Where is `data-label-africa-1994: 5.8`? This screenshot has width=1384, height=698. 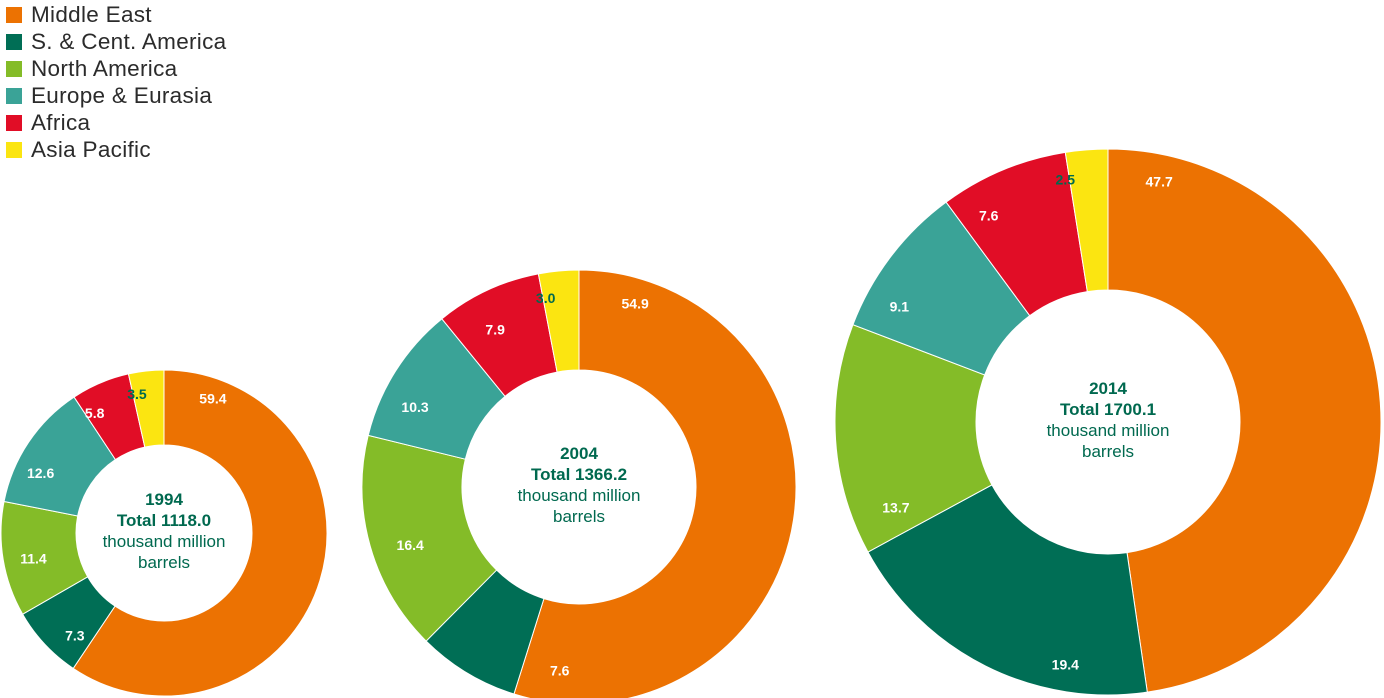 data-label-africa-1994: 5.8 is located at coordinates (95, 413).